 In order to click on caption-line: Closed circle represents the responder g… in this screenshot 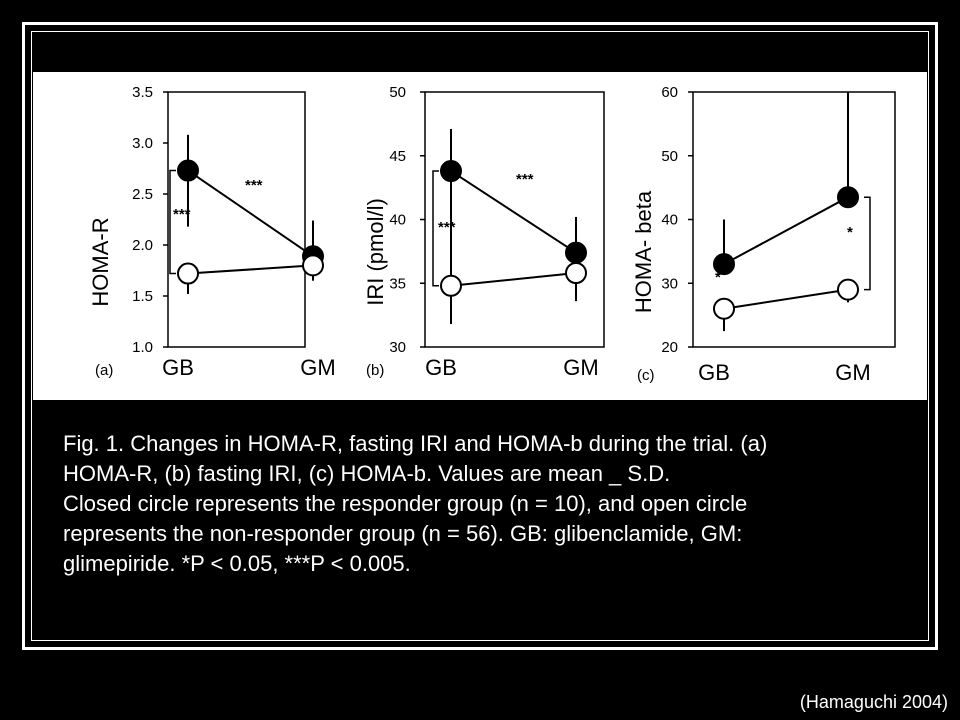, I will do `click(405, 503)`.